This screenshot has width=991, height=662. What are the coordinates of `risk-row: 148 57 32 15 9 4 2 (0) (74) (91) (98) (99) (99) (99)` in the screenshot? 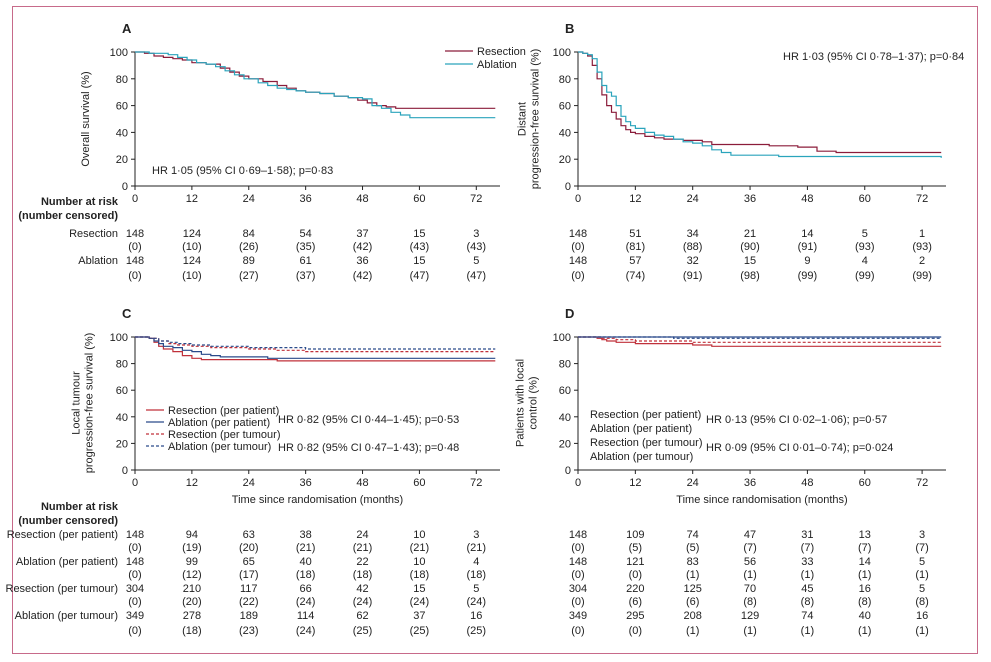 It's located at (750, 268).